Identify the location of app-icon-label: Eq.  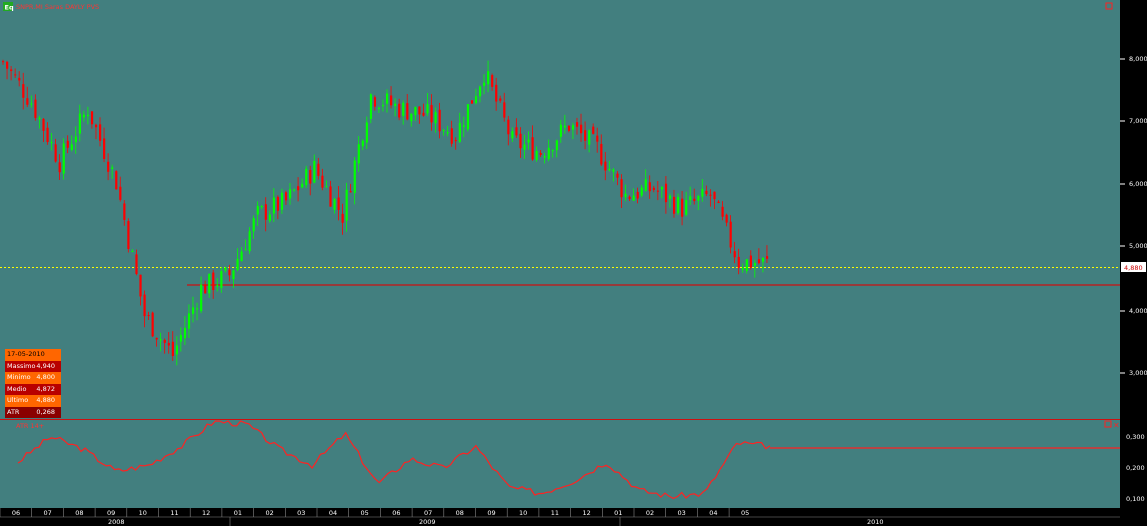
(9, 8).